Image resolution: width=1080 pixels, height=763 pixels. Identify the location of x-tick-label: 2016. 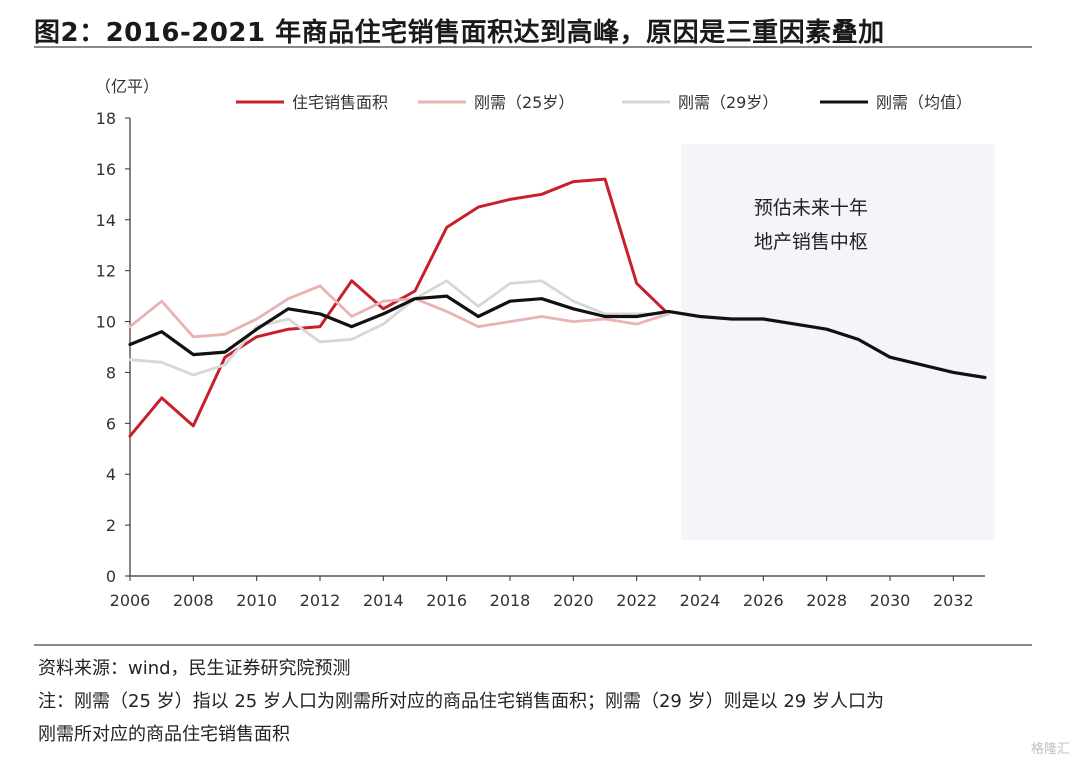
(446, 600).